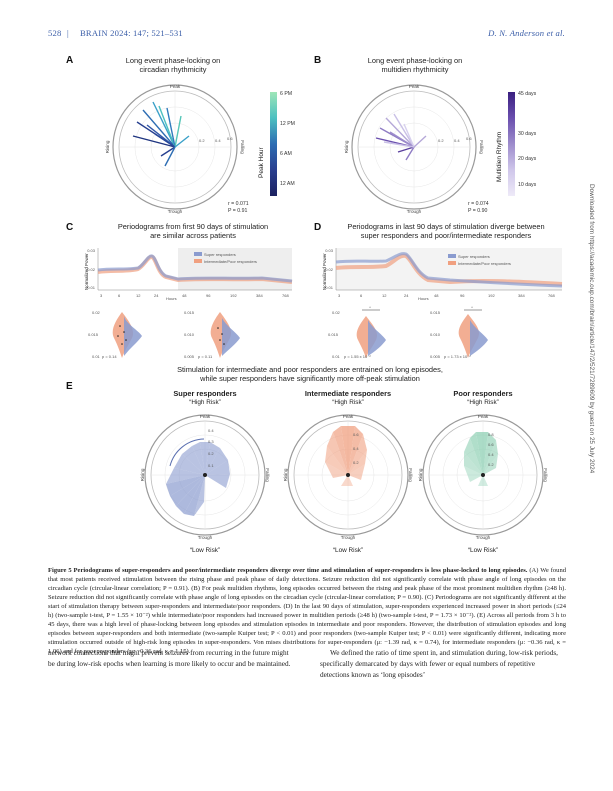 Image resolution: width=613 pixels, height=791 pixels. Describe the element at coordinates (436, 295) in the screenshot. I see `d-xtick-5: 48` at that location.